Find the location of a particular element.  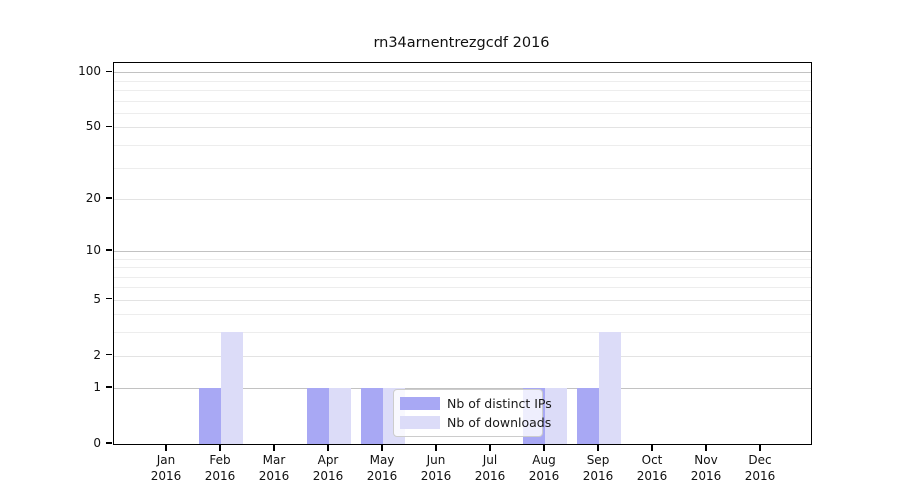

x-tick-month: Mar is located at coordinates (274, 460).